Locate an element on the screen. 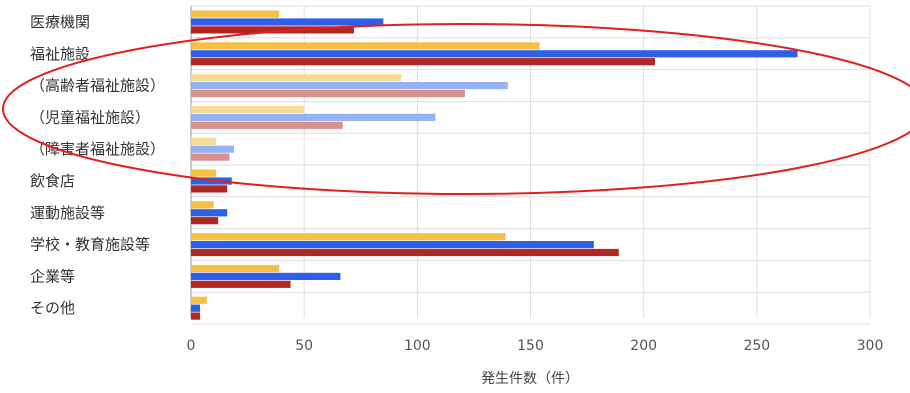 The width and height of the screenshot is (910, 393). category-label: 学校・教育施設等 is located at coordinates (90, 245).